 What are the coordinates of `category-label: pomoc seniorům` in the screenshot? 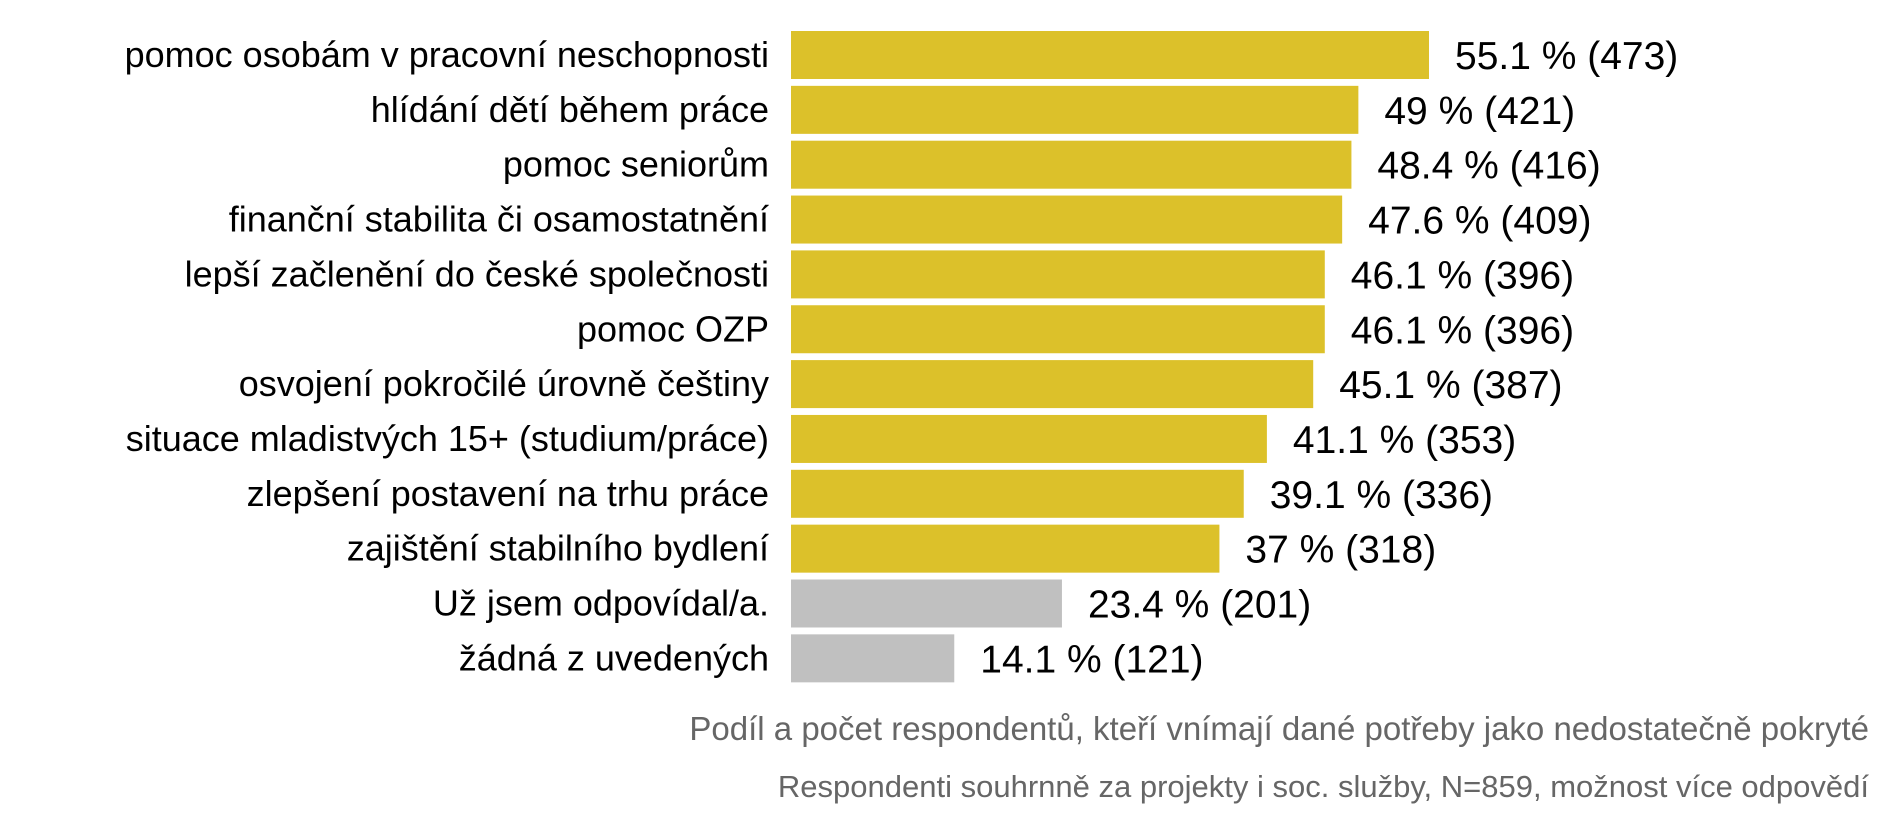 It's located at (636, 164).